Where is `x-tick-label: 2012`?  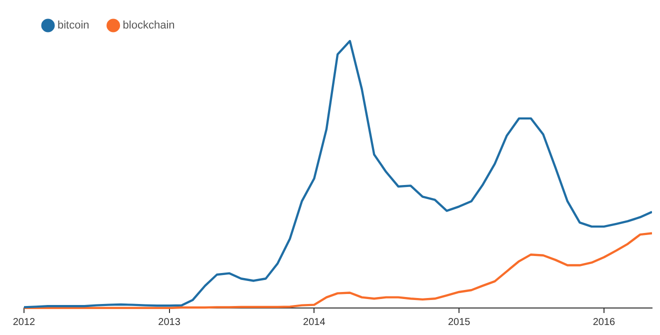
x-tick-label: 2012 is located at coordinates (24, 322).